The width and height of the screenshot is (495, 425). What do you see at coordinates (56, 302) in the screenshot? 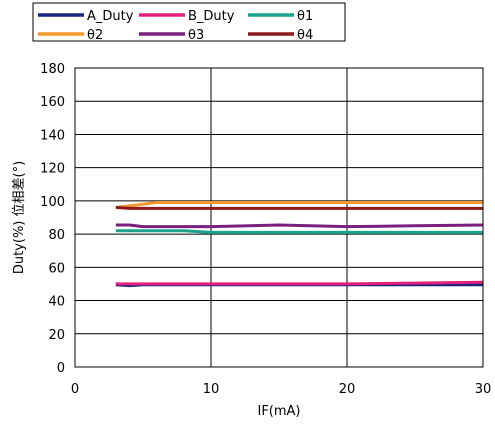
I see `y-tick-label: 40` at bounding box center [56, 302].